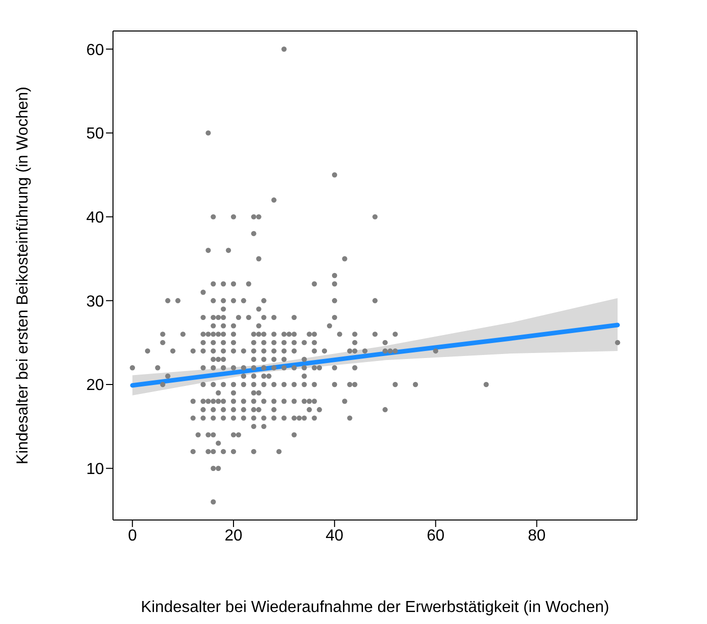 The image size is (707, 624). I want to click on y-tick-label: 50, so click(95, 134).